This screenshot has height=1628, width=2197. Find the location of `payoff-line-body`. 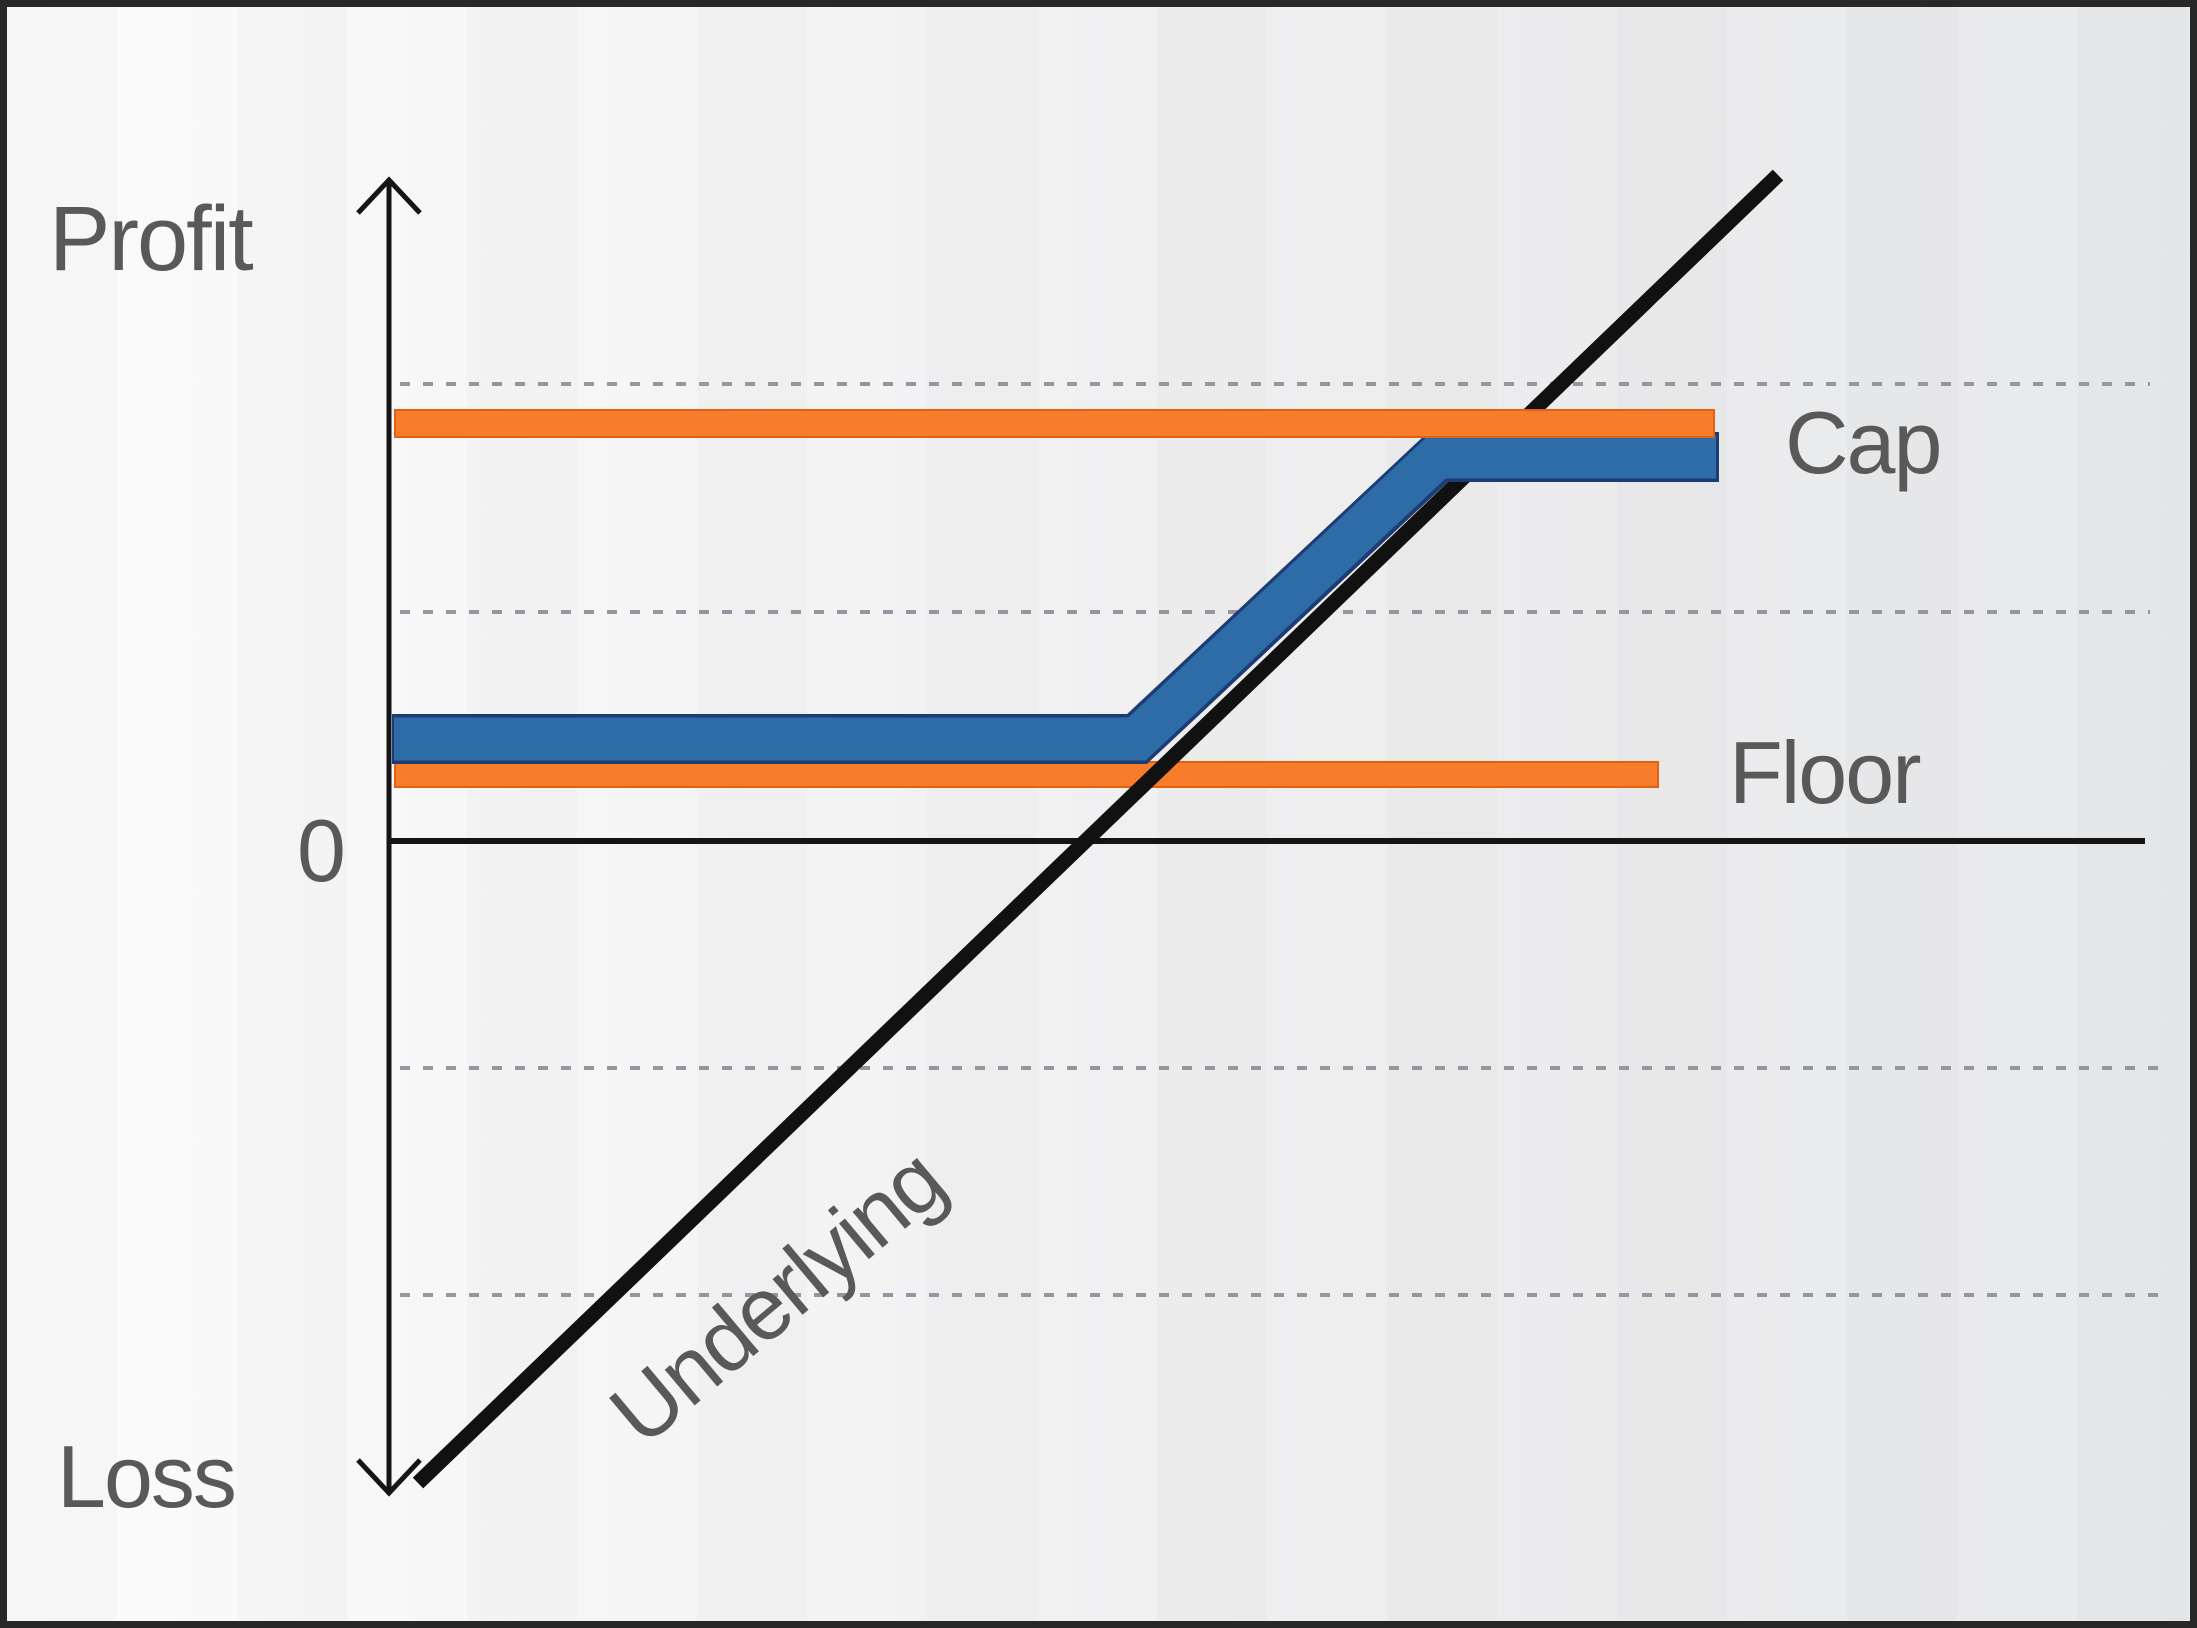

payoff-line-body is located at coordinates (1055, 598).